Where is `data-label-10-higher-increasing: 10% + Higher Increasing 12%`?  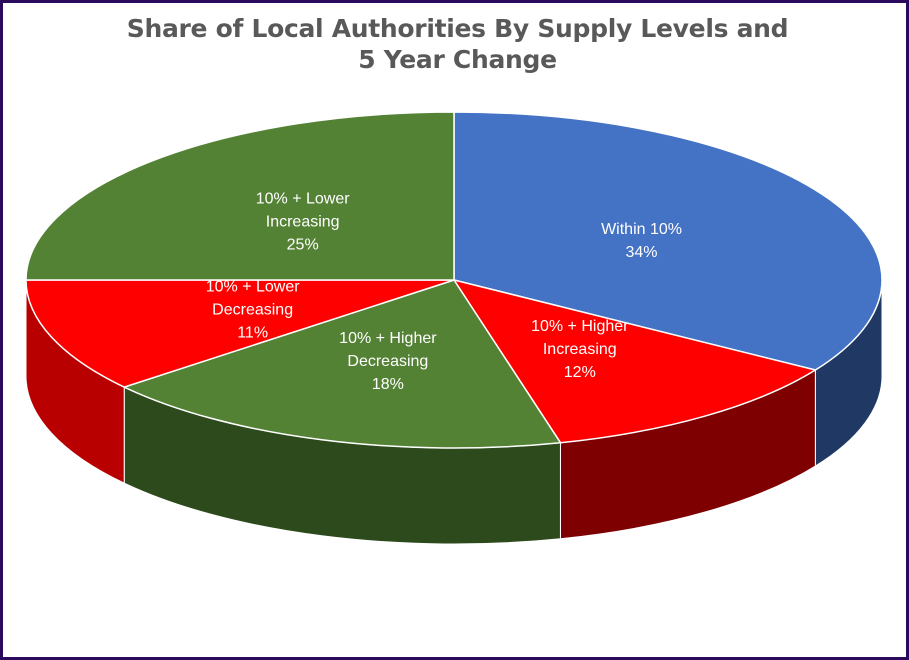 data-label-10-higher-increasing: 10% + Higher Increasing 12% is located at coordinates (580, 349).